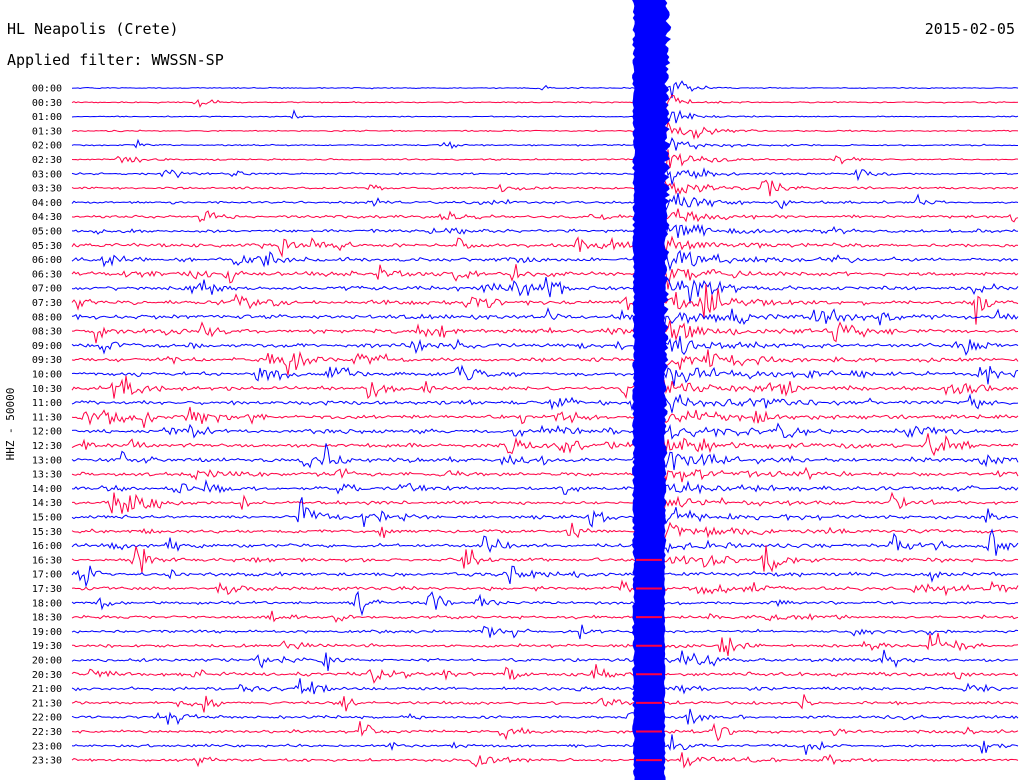  Describe the element at coordinates (47, 661) in the screenshot. I see `time-label: 20:00` at that location.